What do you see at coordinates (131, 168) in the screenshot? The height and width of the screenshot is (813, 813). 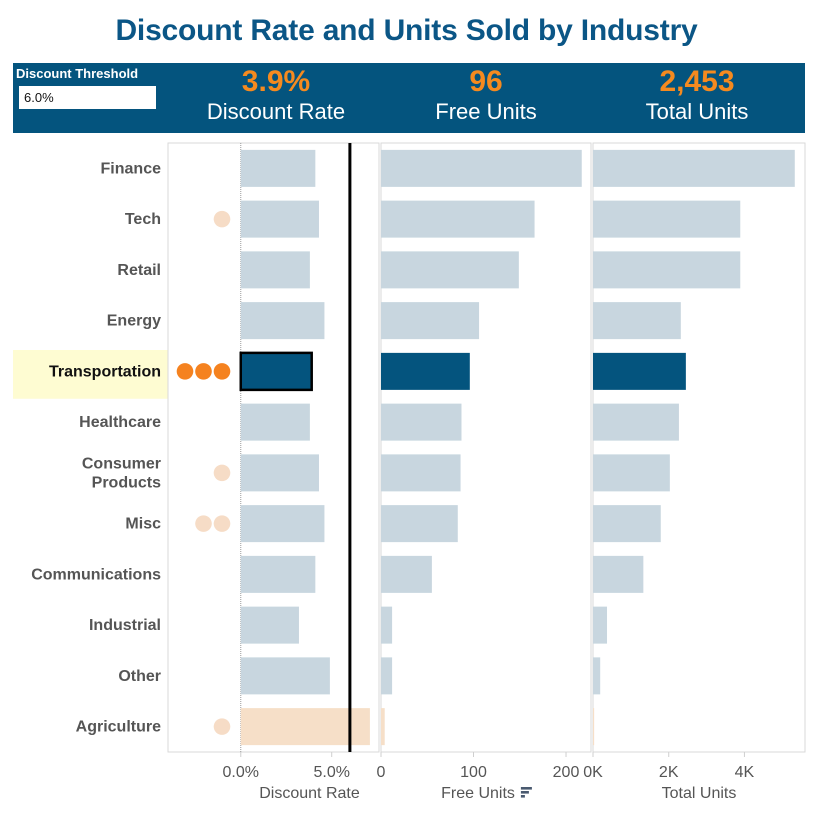 I see `category-label: Finance` at bounding box center [131, 168].